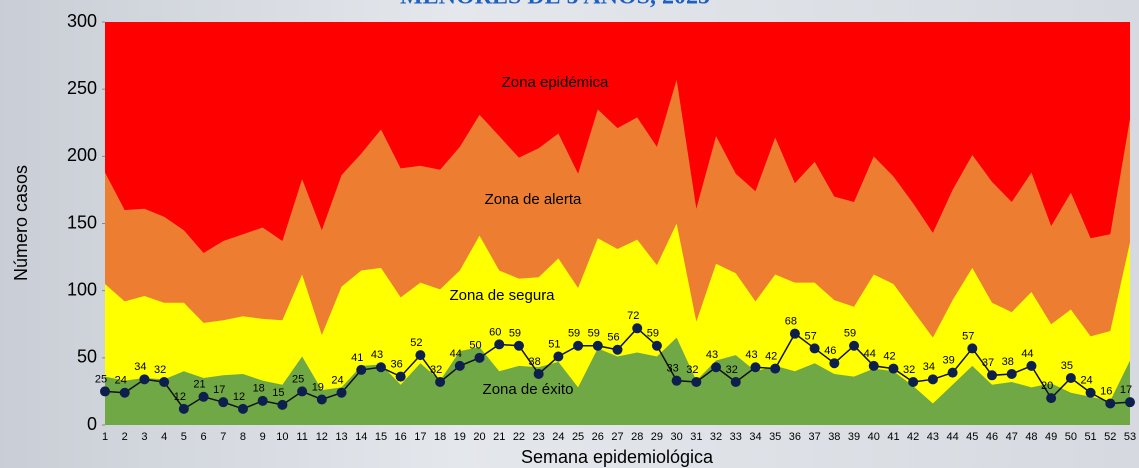 The image size is (1139, 468). What do you see at coordinates (617, 457) in the screenshot?
I see `x-axis-label: Semana epidemiológica` at bounding box center [617, 457].